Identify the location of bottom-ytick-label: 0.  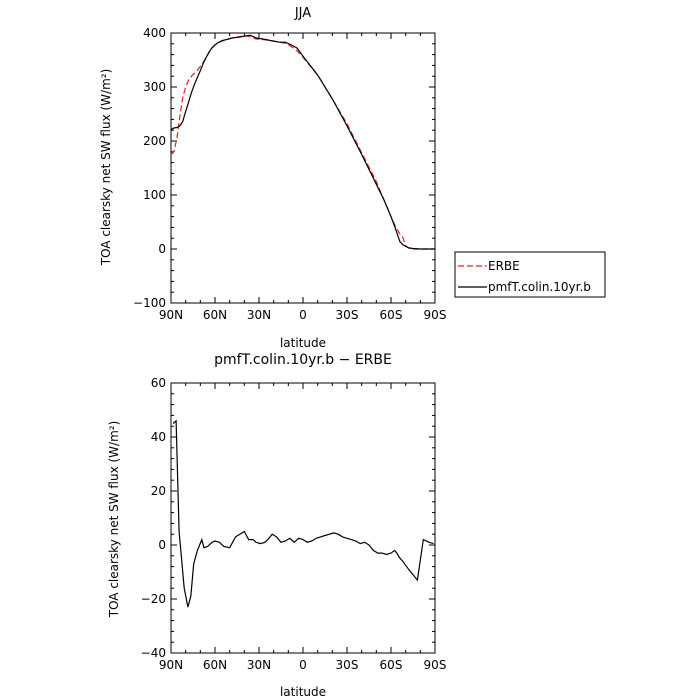
(162, 545).